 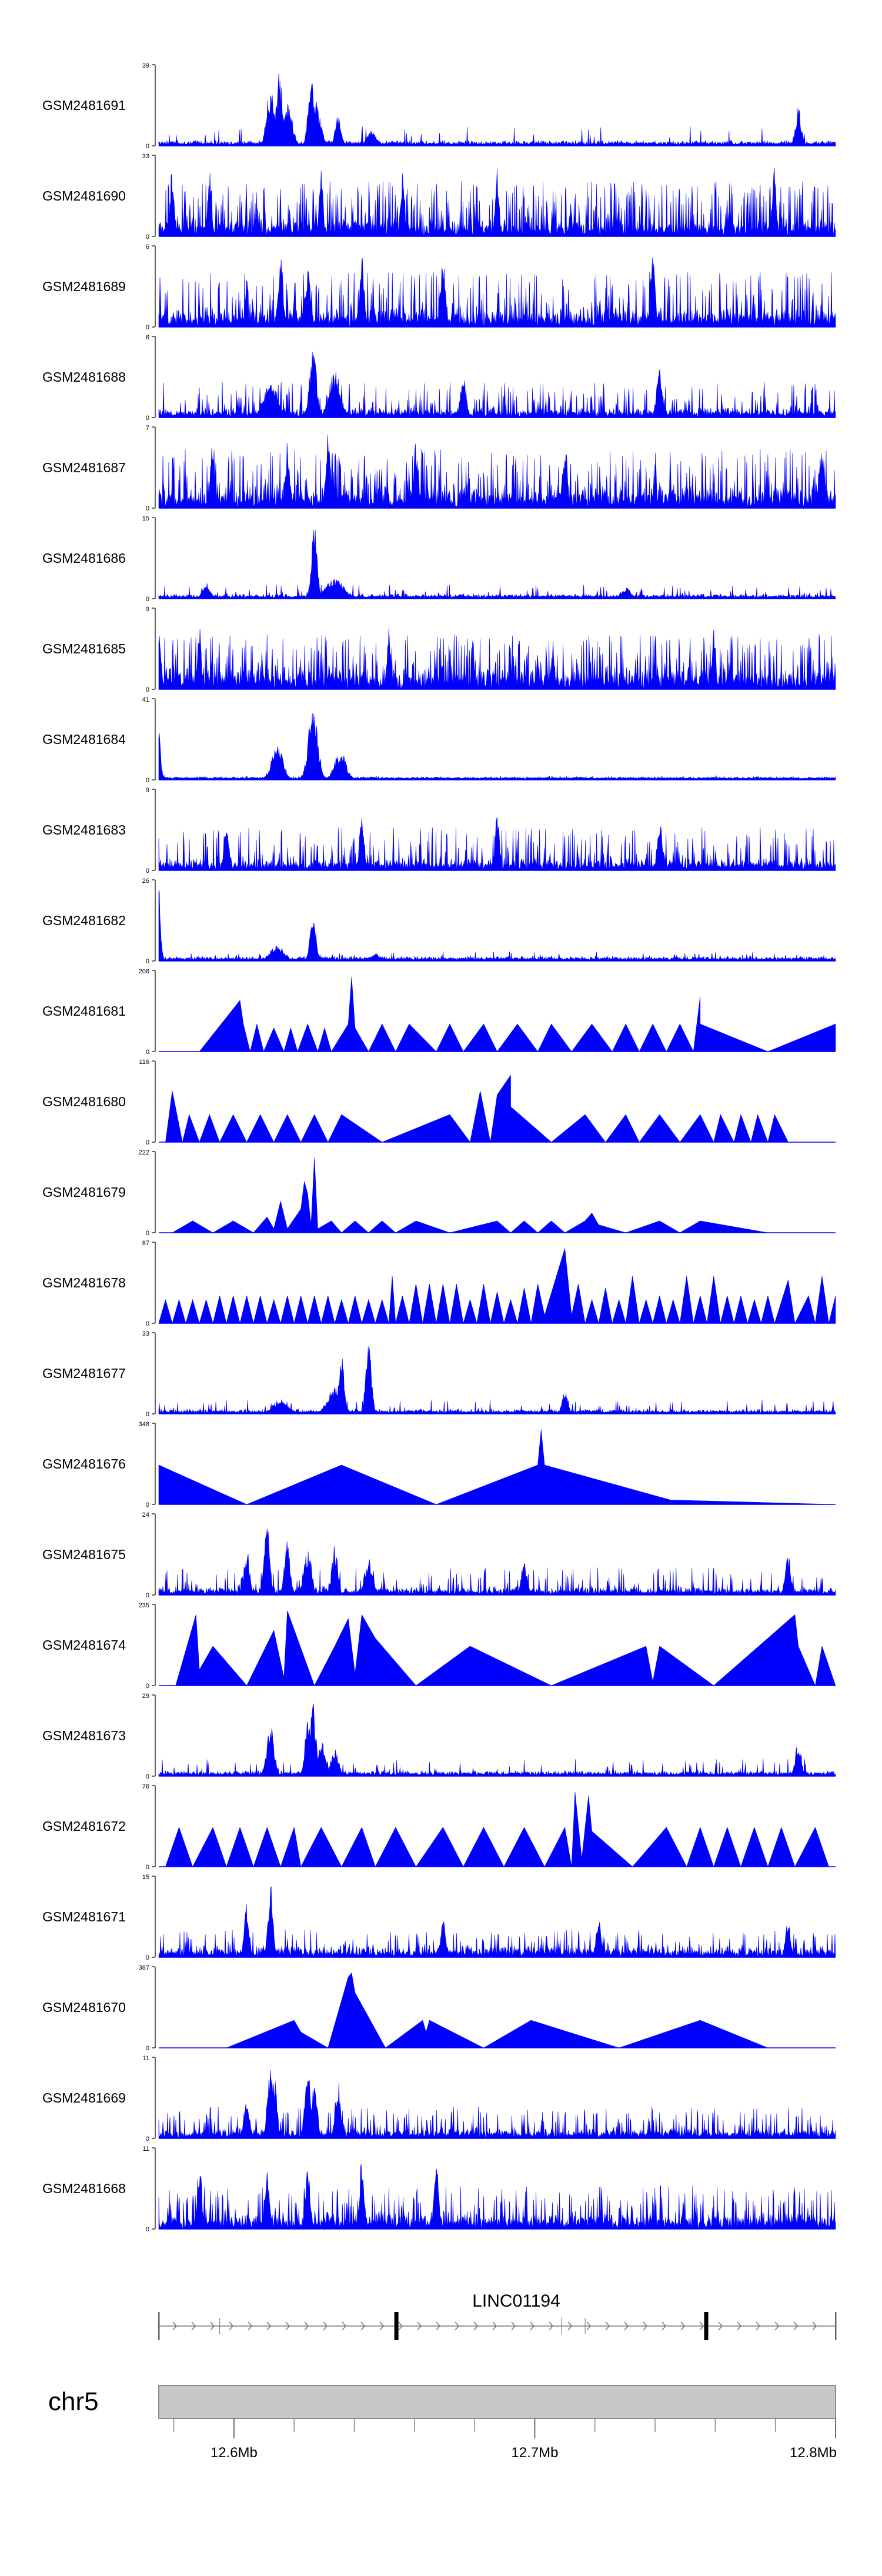 I want to click on track-label: GSM2481672, so click(x=84, y=1826).